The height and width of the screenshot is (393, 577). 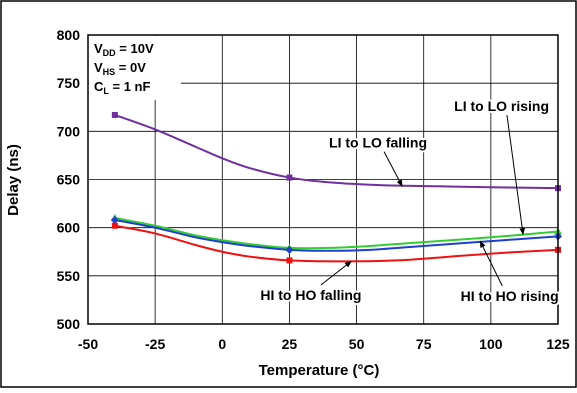 What do you see at coordinates (378, 143) in the screenshot?
I see `series-annotation-label-0: LI to LO falling` at bounding box center [378, 143].